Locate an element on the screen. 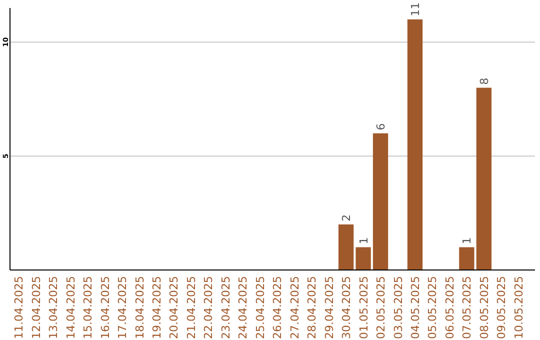 This screenshot has height=340, width=540. data-label: 11 is located at coordinates (415, 9).